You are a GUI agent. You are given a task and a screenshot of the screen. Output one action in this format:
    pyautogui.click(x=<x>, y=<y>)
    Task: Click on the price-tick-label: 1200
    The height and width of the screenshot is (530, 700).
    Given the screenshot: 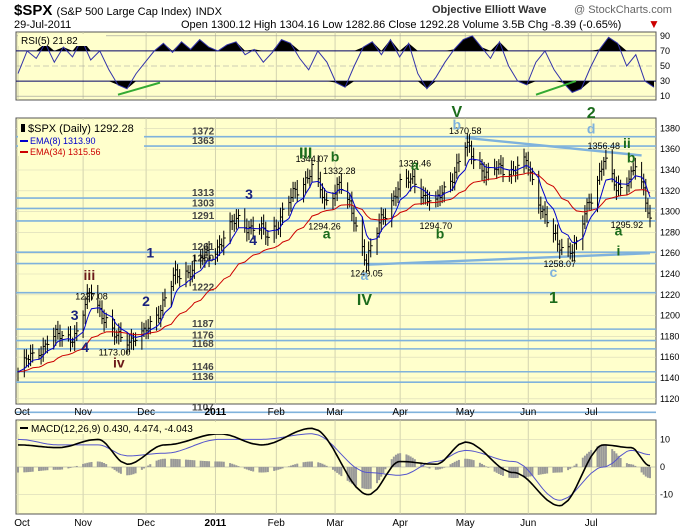 What is the action you would take?
    pyautogui.click(x=670, y=316)
    